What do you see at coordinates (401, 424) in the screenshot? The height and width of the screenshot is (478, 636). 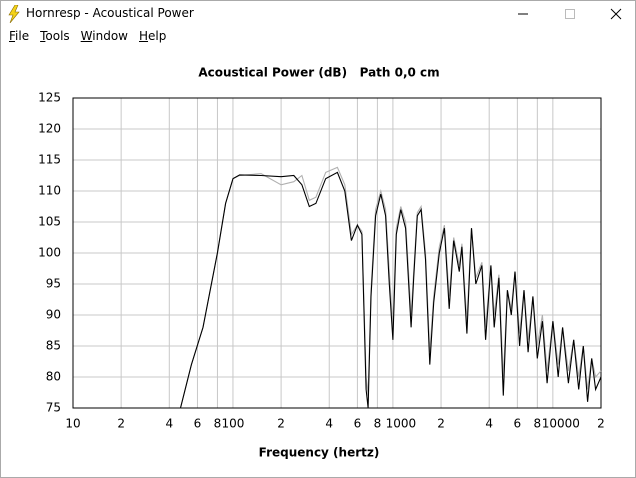 I see `x-tick-label: 1000` at bounding box center [401, 424].